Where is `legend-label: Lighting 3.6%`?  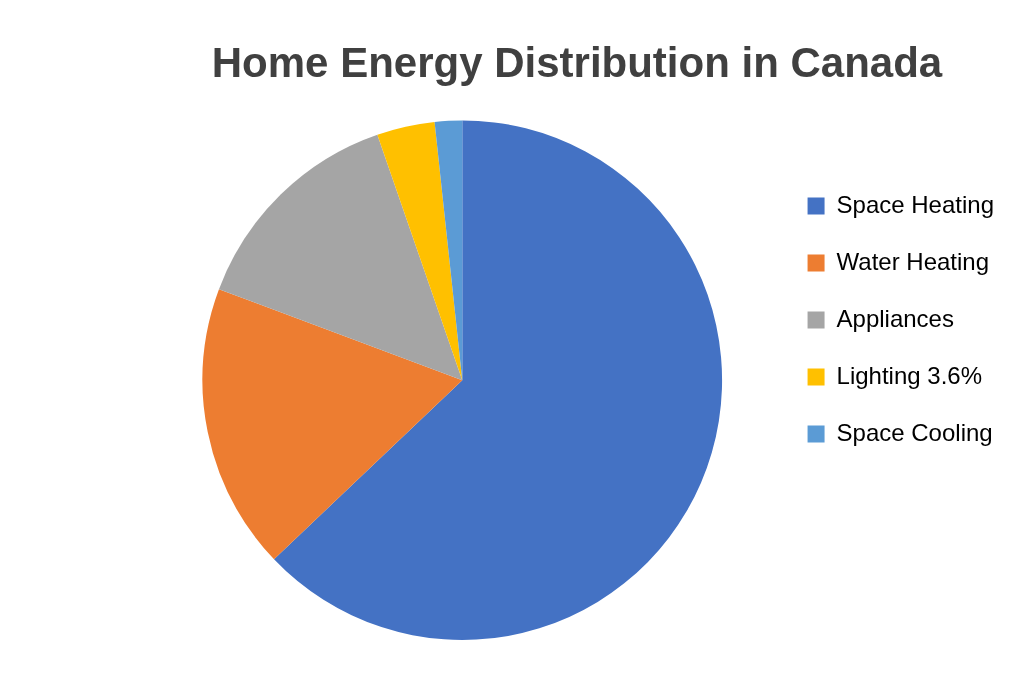 legend-label: Lighting 3.6% is located at coordinates (909, 375).